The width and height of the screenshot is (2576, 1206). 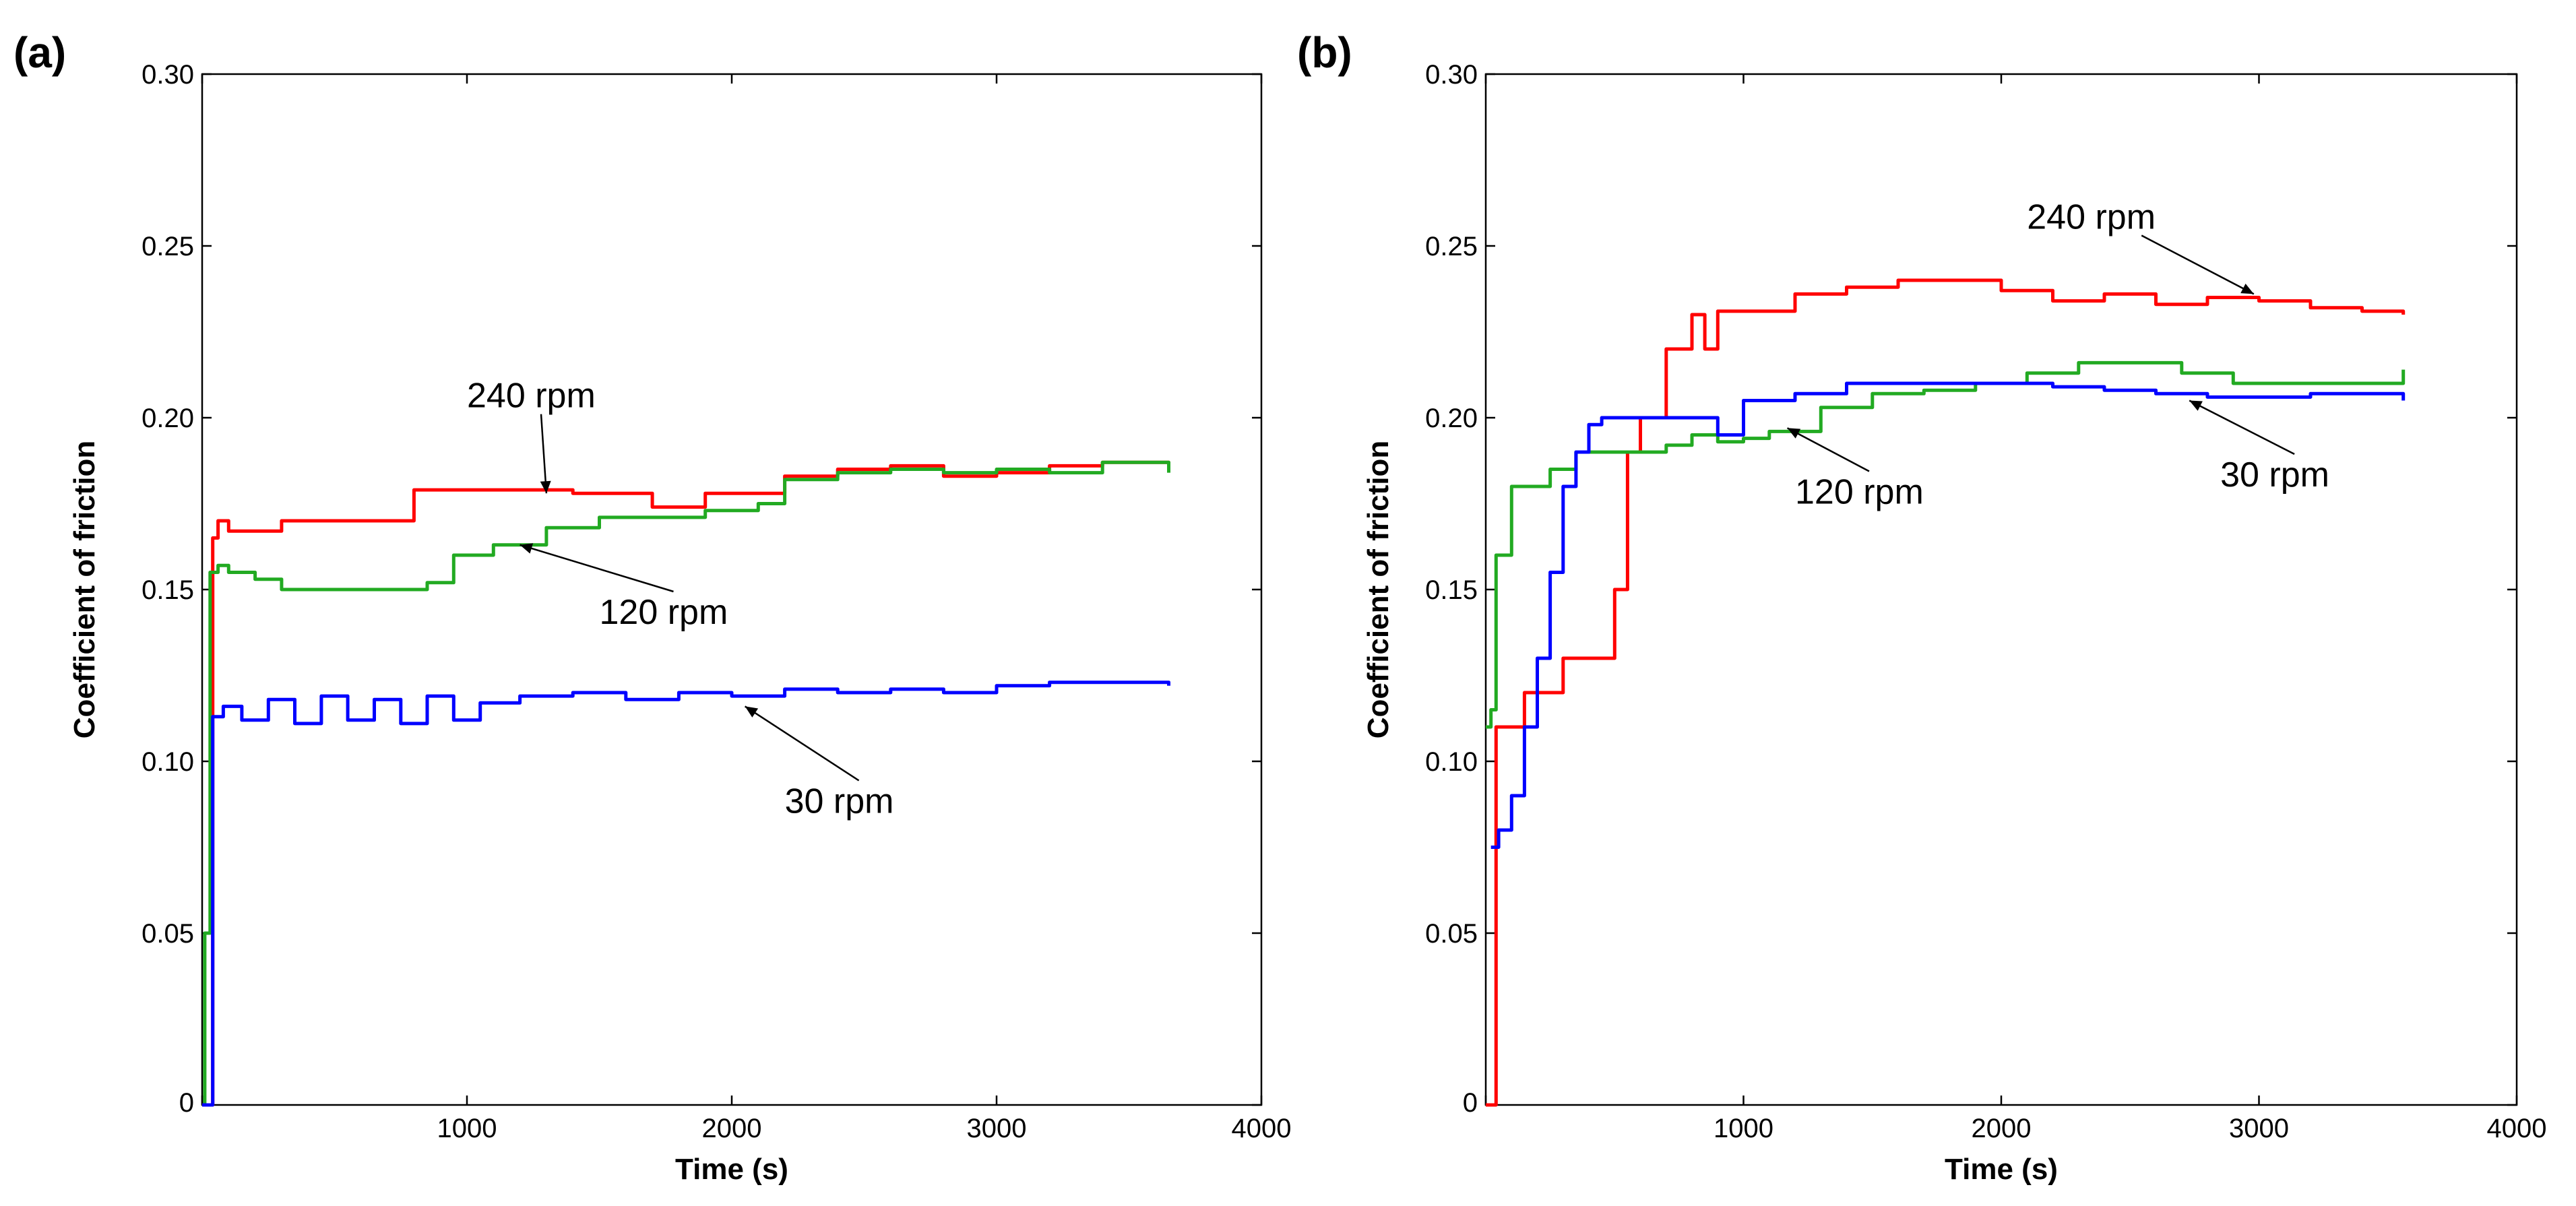 I want to click on panel-label: (b), so click(x=1324, y=52).